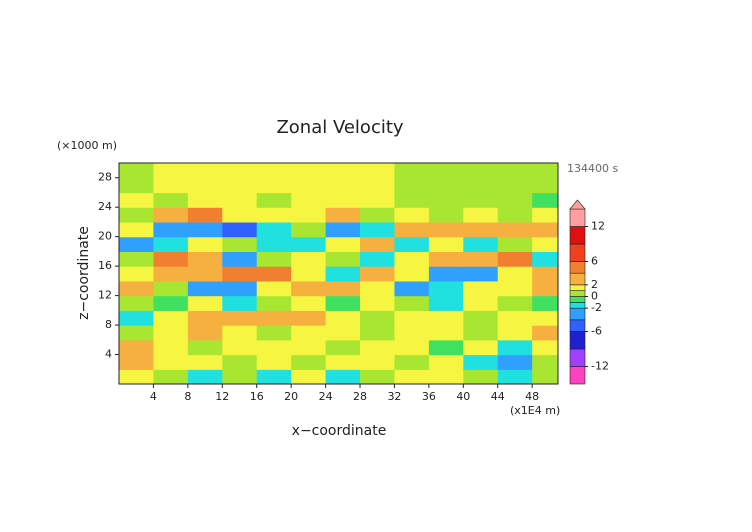 The image size is (752, 532). Describe the element at coordinates (153, 396) in the screenshot. I see `x-tick-label: 4` at that location.